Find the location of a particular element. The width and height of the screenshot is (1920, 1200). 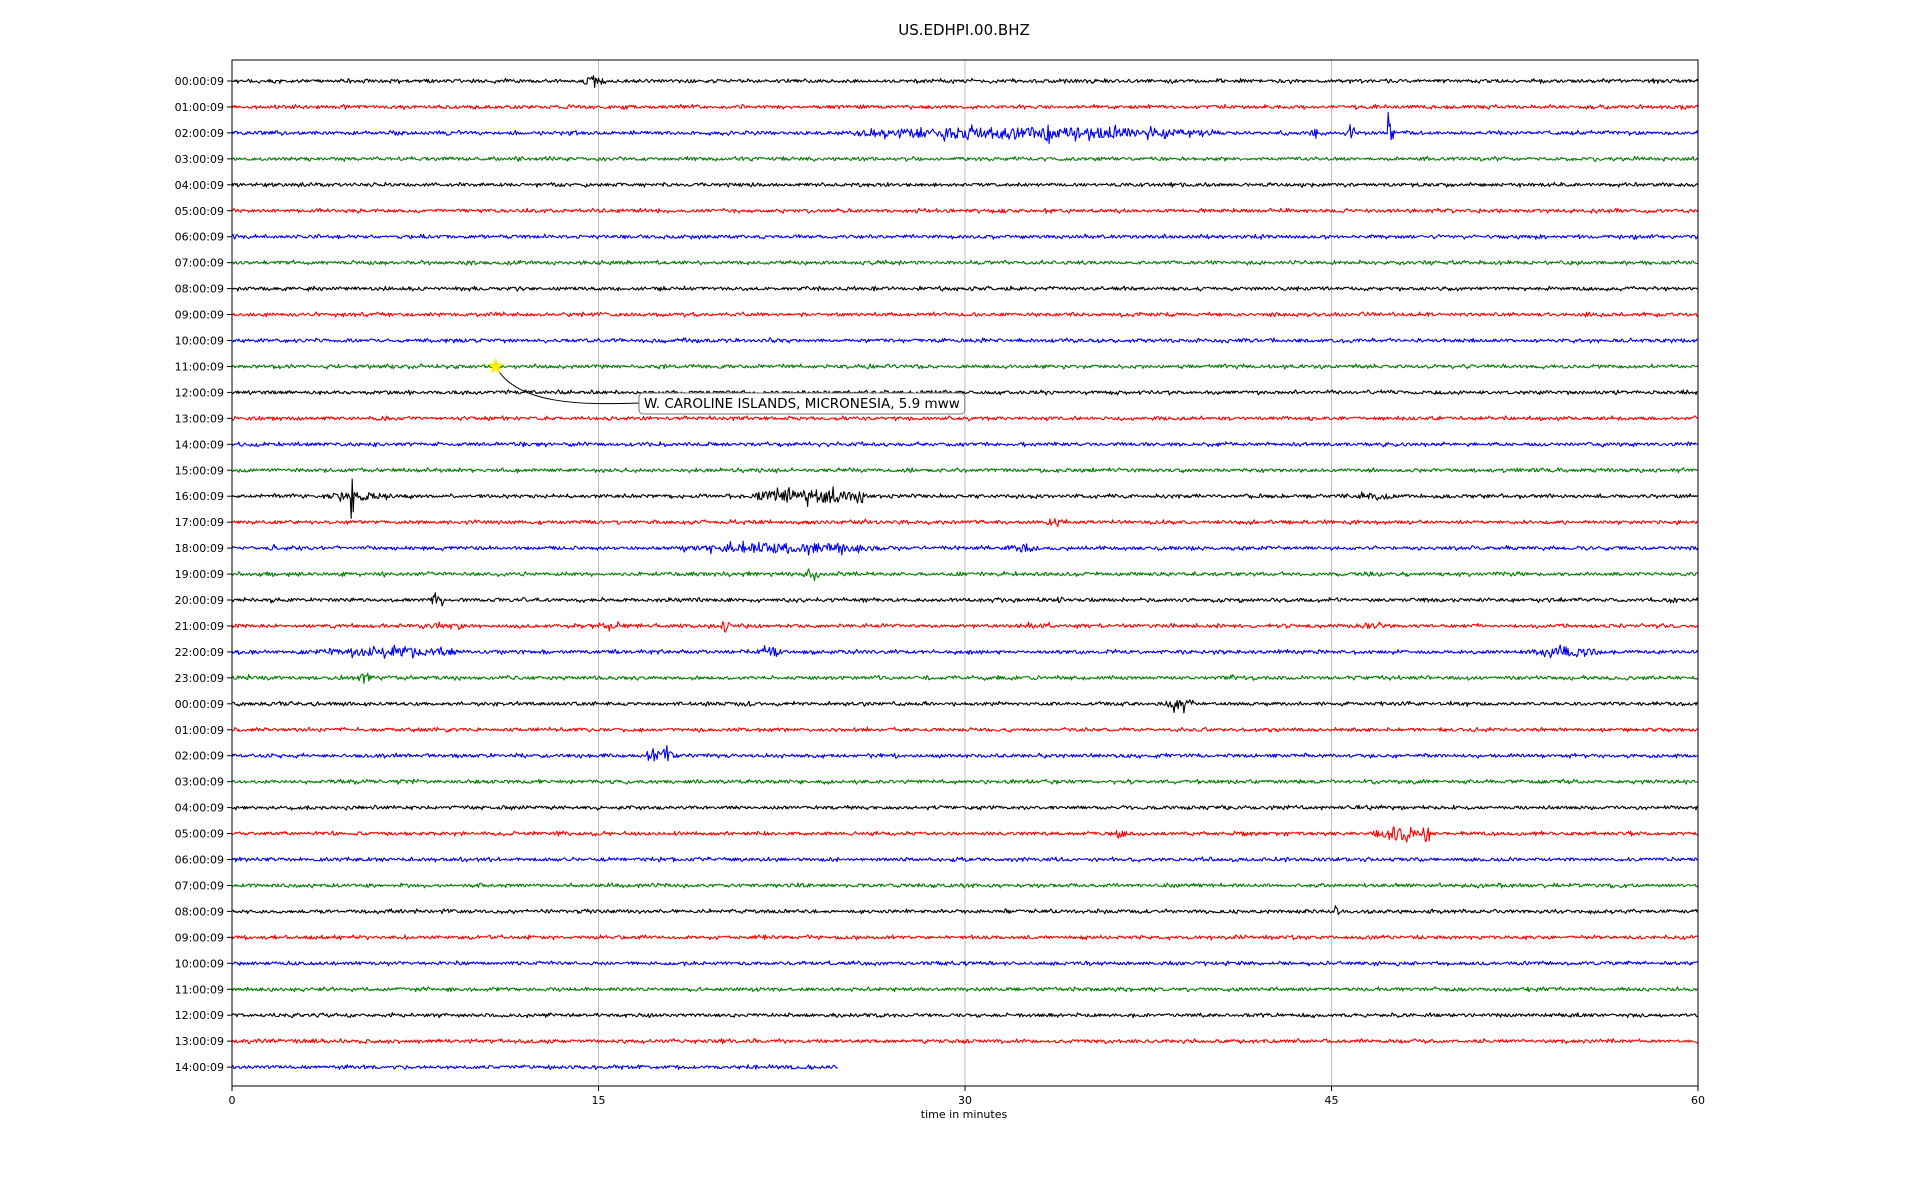

x-tick-labels: 0 15 30 45 60 is located at coordinates (967, 1096).